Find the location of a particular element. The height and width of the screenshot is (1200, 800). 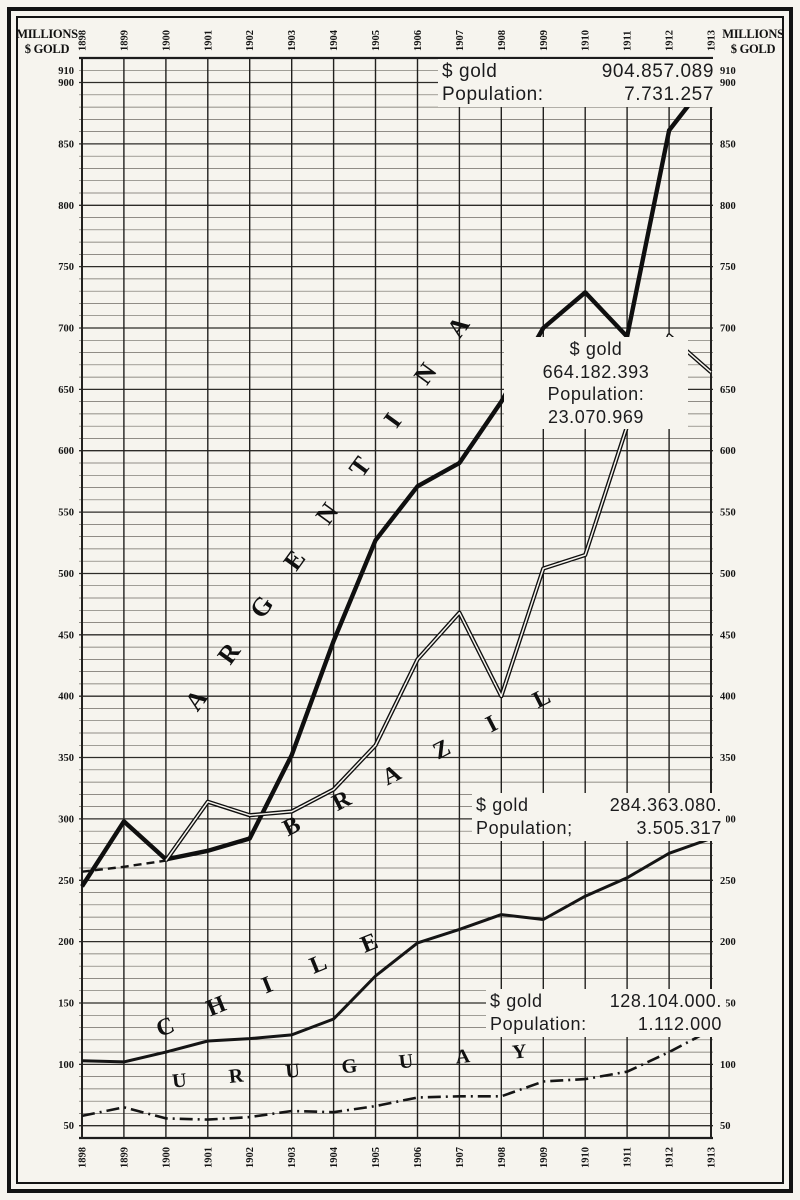

y-tick-label-left: 750 is located at coordinates (66, 267).